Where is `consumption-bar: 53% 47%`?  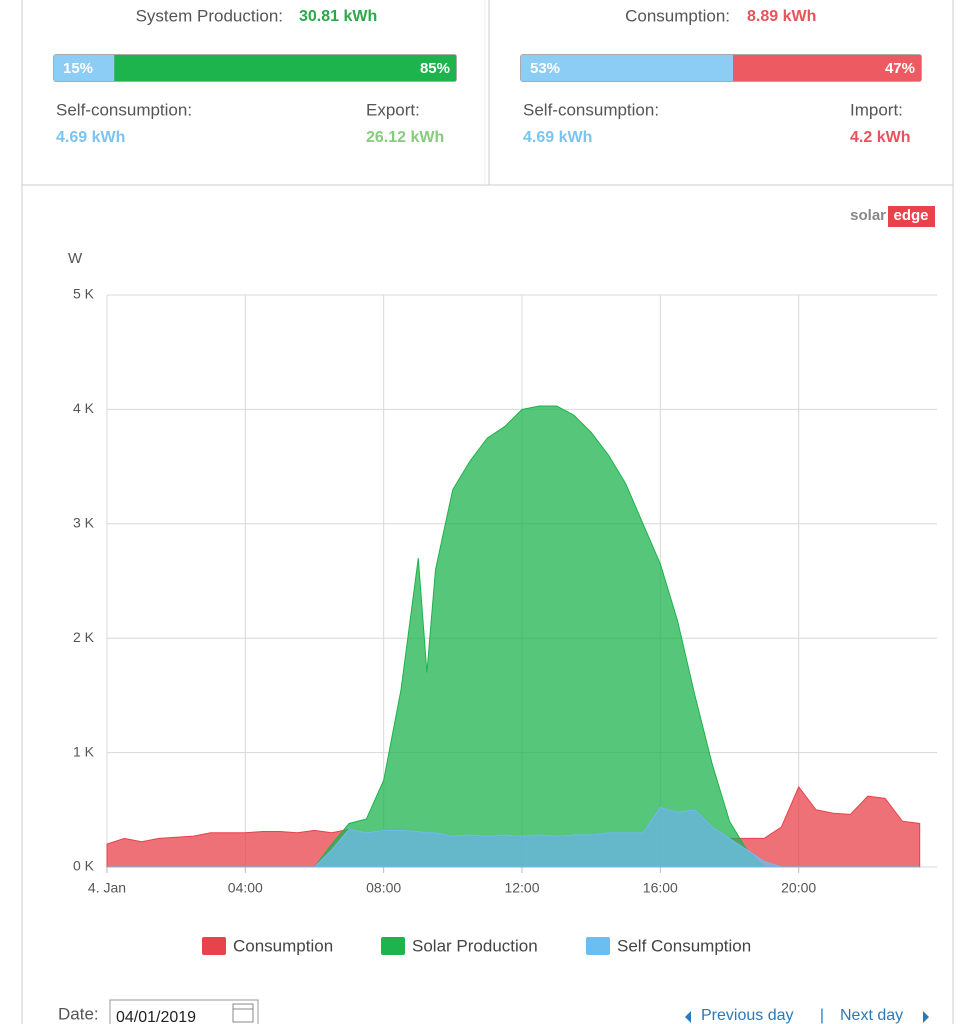 consumption-bar: 53% 47% is located at coordinates (721, 68).